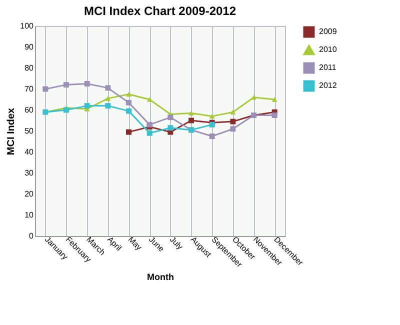 This screenshot has height=325, width=400. What do you see at coordinates (328, 49) in the screenshot?
I see `legend-label: 2010` at bounding box center [328, 49].